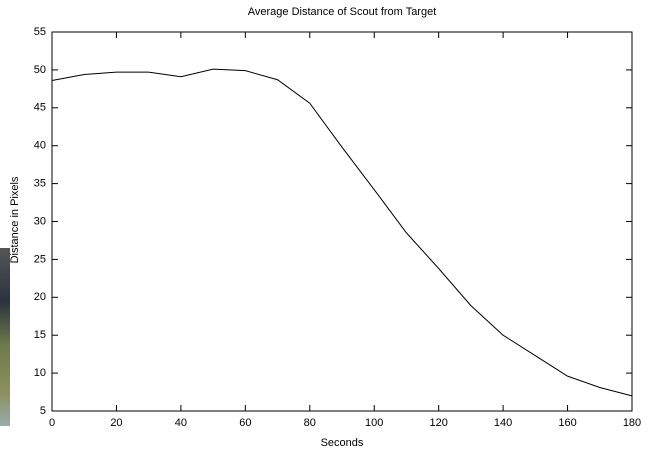  Describe the element at coordinates (40, 184) in the screenshot. I see `y-tick-label: 35` at that location.